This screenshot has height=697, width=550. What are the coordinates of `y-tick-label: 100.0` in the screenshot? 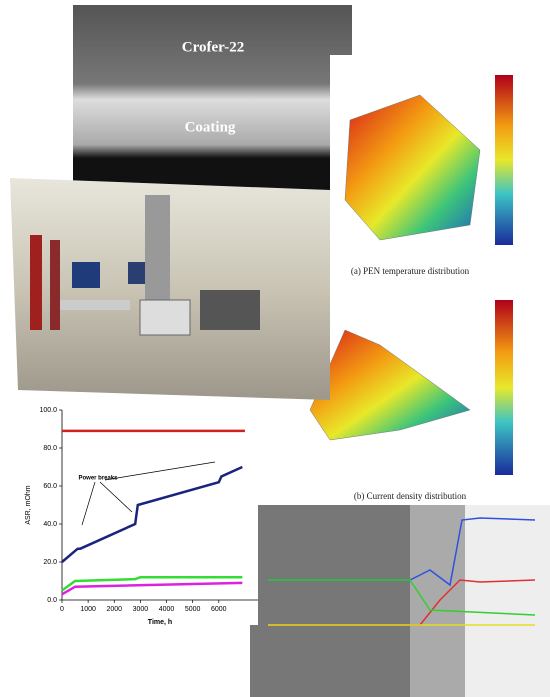 It's located at (48, 410).